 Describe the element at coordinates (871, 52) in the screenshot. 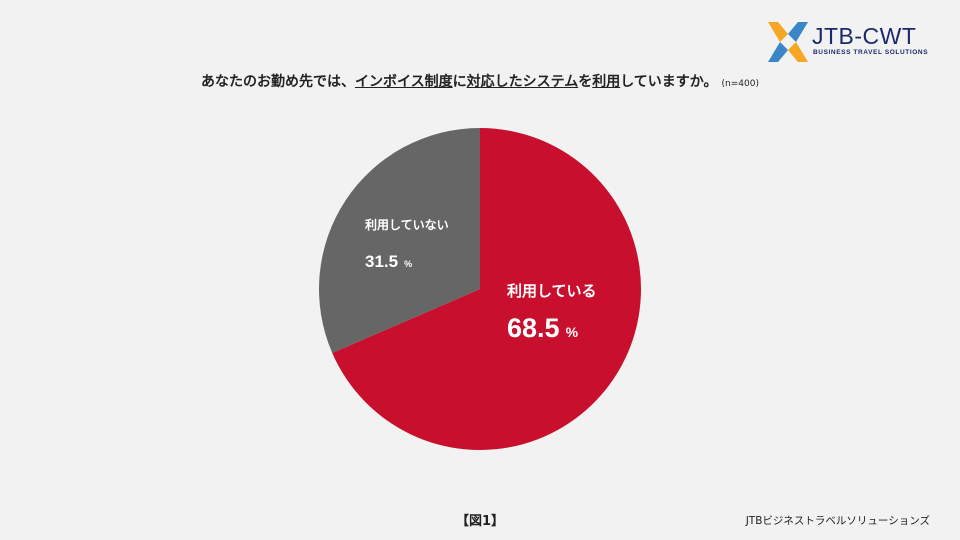

I see `logo-tagline: BUSINESS TRAVEL SOLUTIONS` at that location.